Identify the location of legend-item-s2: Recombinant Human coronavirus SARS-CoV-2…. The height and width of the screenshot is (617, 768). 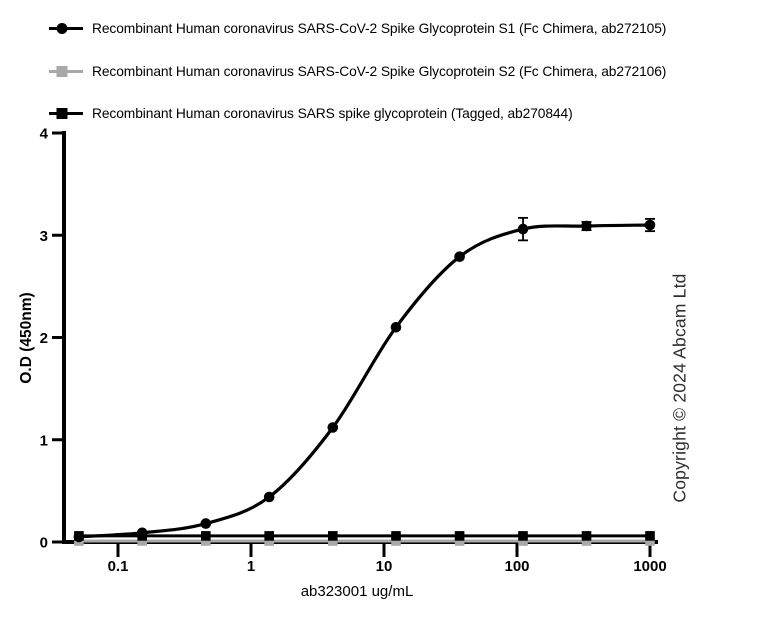
(357, 71).